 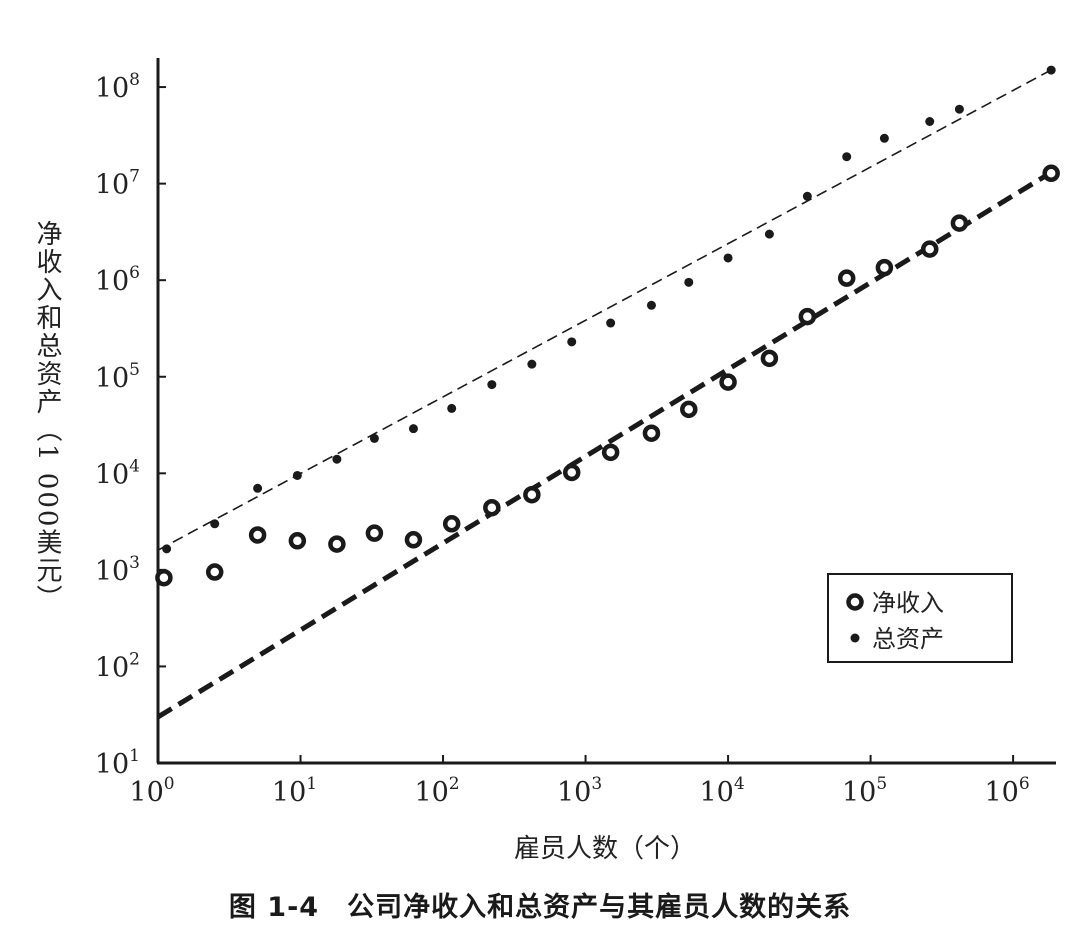 I want to click on y-tick-label: 102, so click(x=117, y=666).